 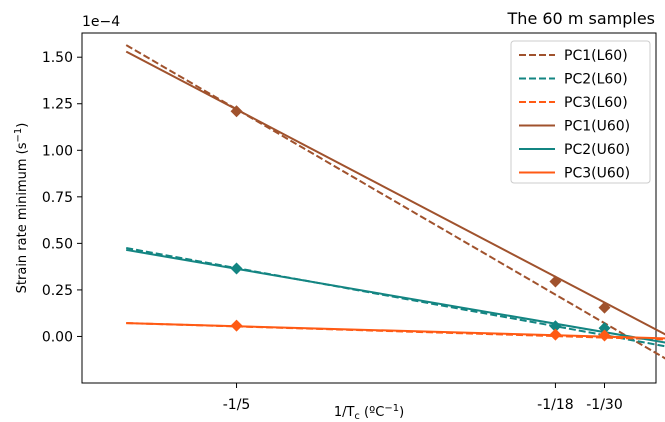 What do you see at coordinates (391, 408) in the screenshot?
I see `x-axis-label-superscript: −1` at bounding box center [391, 408].